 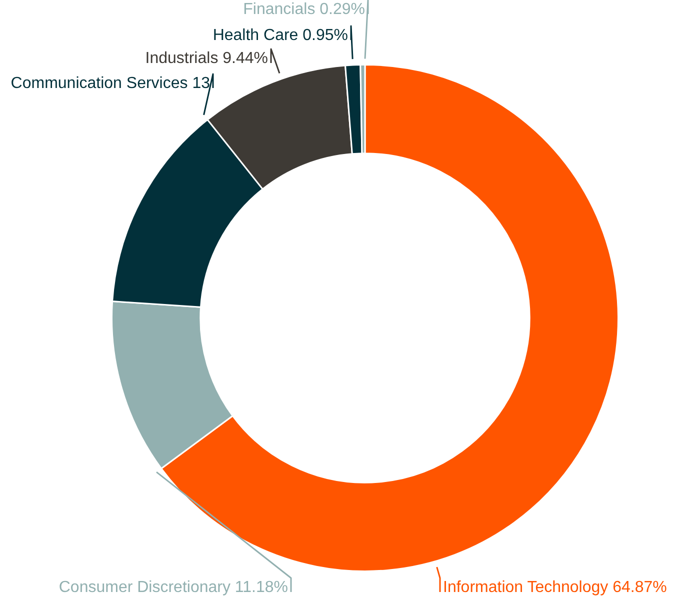 What do you see at coordinates (304, 9) in the screenshot?
I see `slice-label: Financials 0.29%` at bounding box center [304, 9].